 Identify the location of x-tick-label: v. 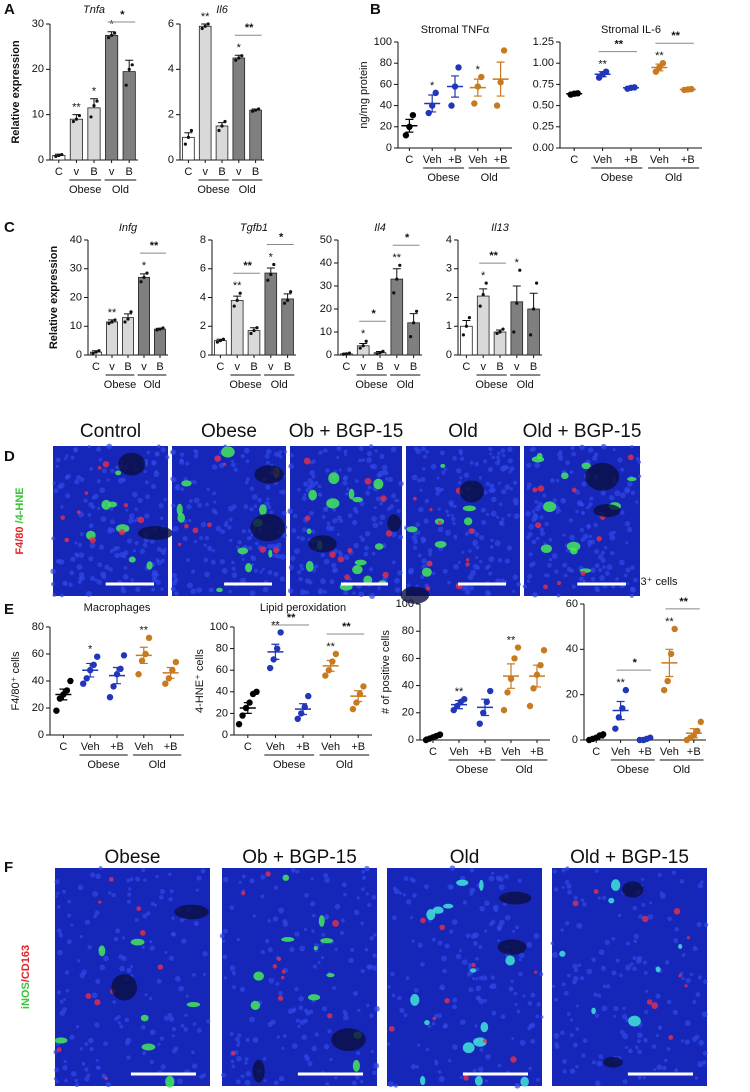
(77, 172).